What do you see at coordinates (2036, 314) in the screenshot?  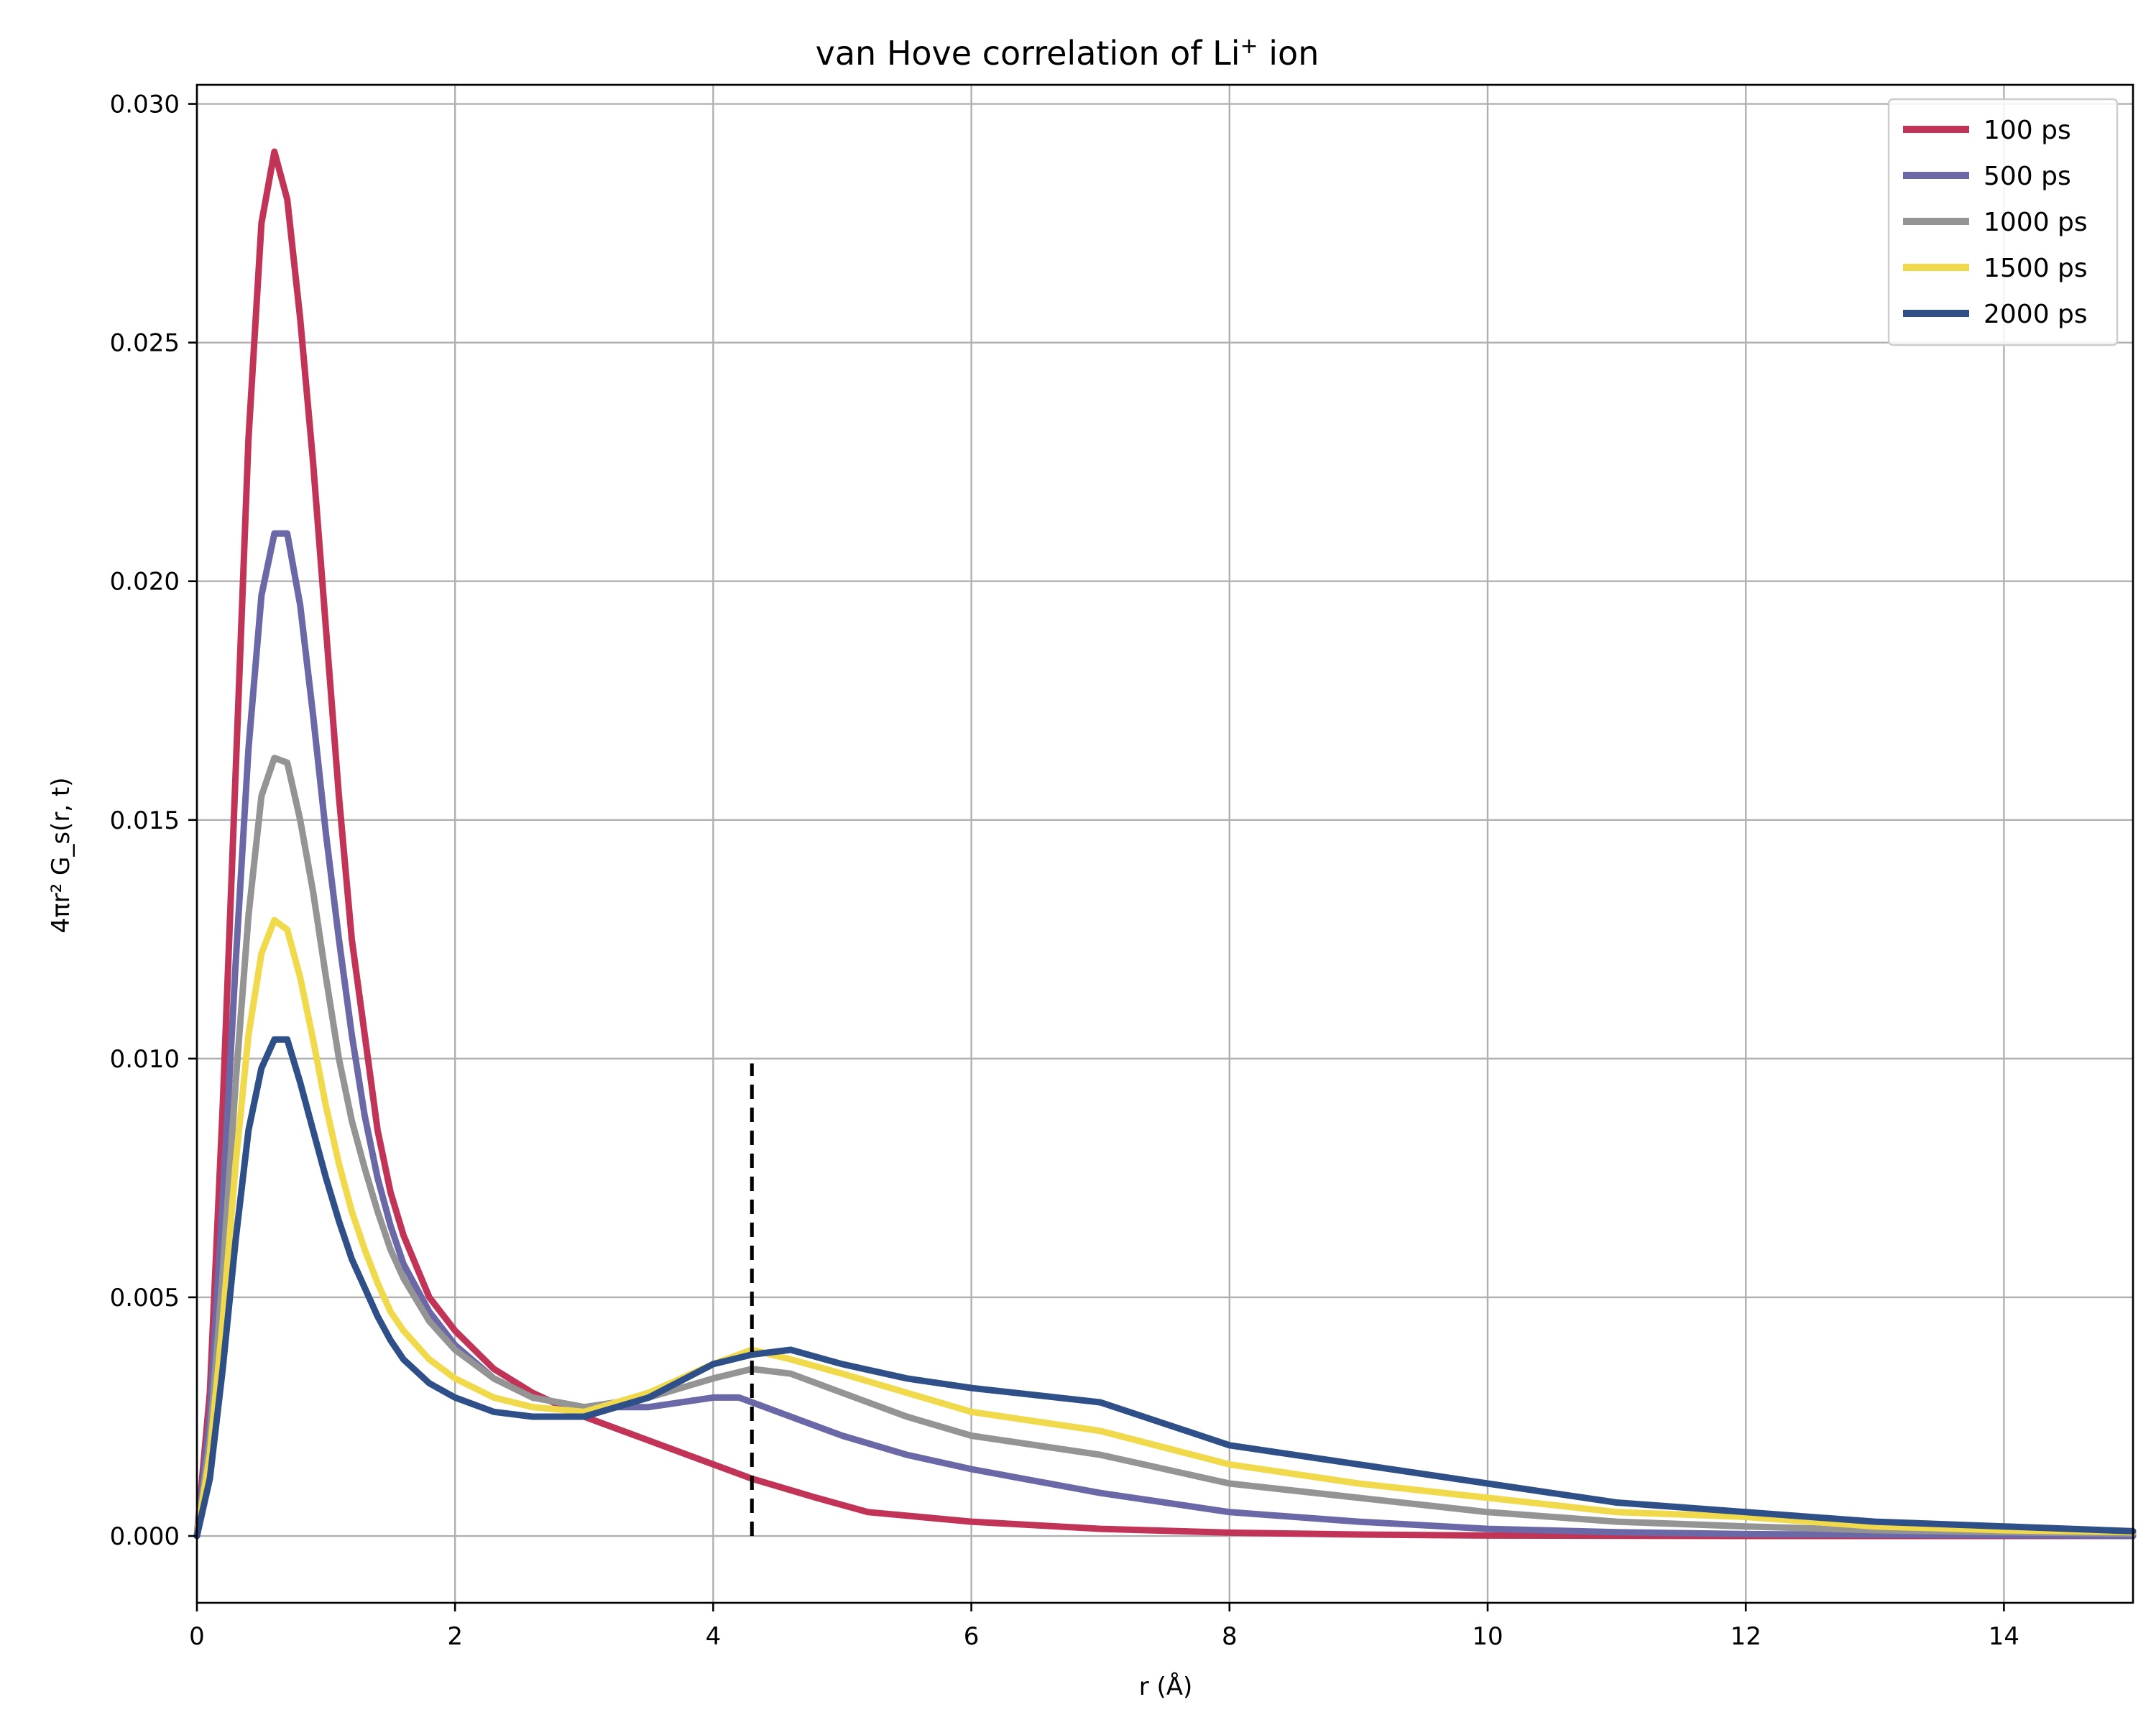 I see `legend-label: 2000 ps` at bounding box center [2036, 314].